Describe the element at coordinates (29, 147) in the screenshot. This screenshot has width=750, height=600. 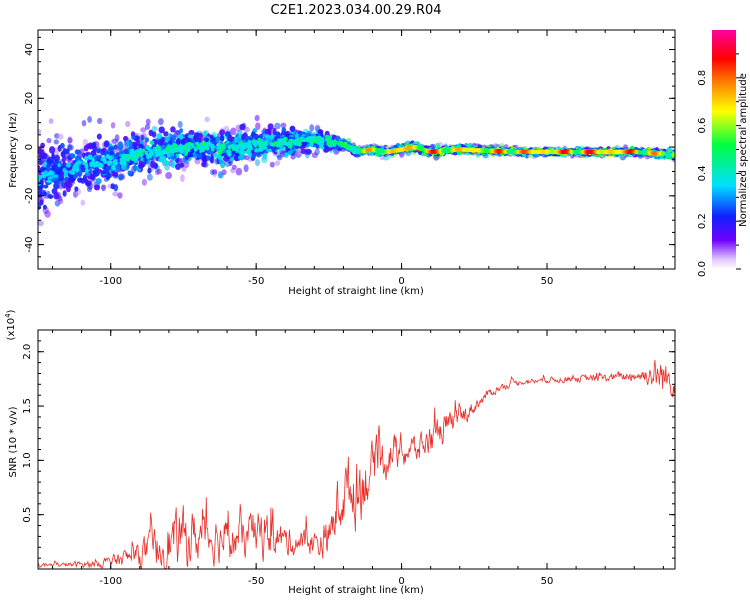
I see `y-tick-label: 0` at that location.